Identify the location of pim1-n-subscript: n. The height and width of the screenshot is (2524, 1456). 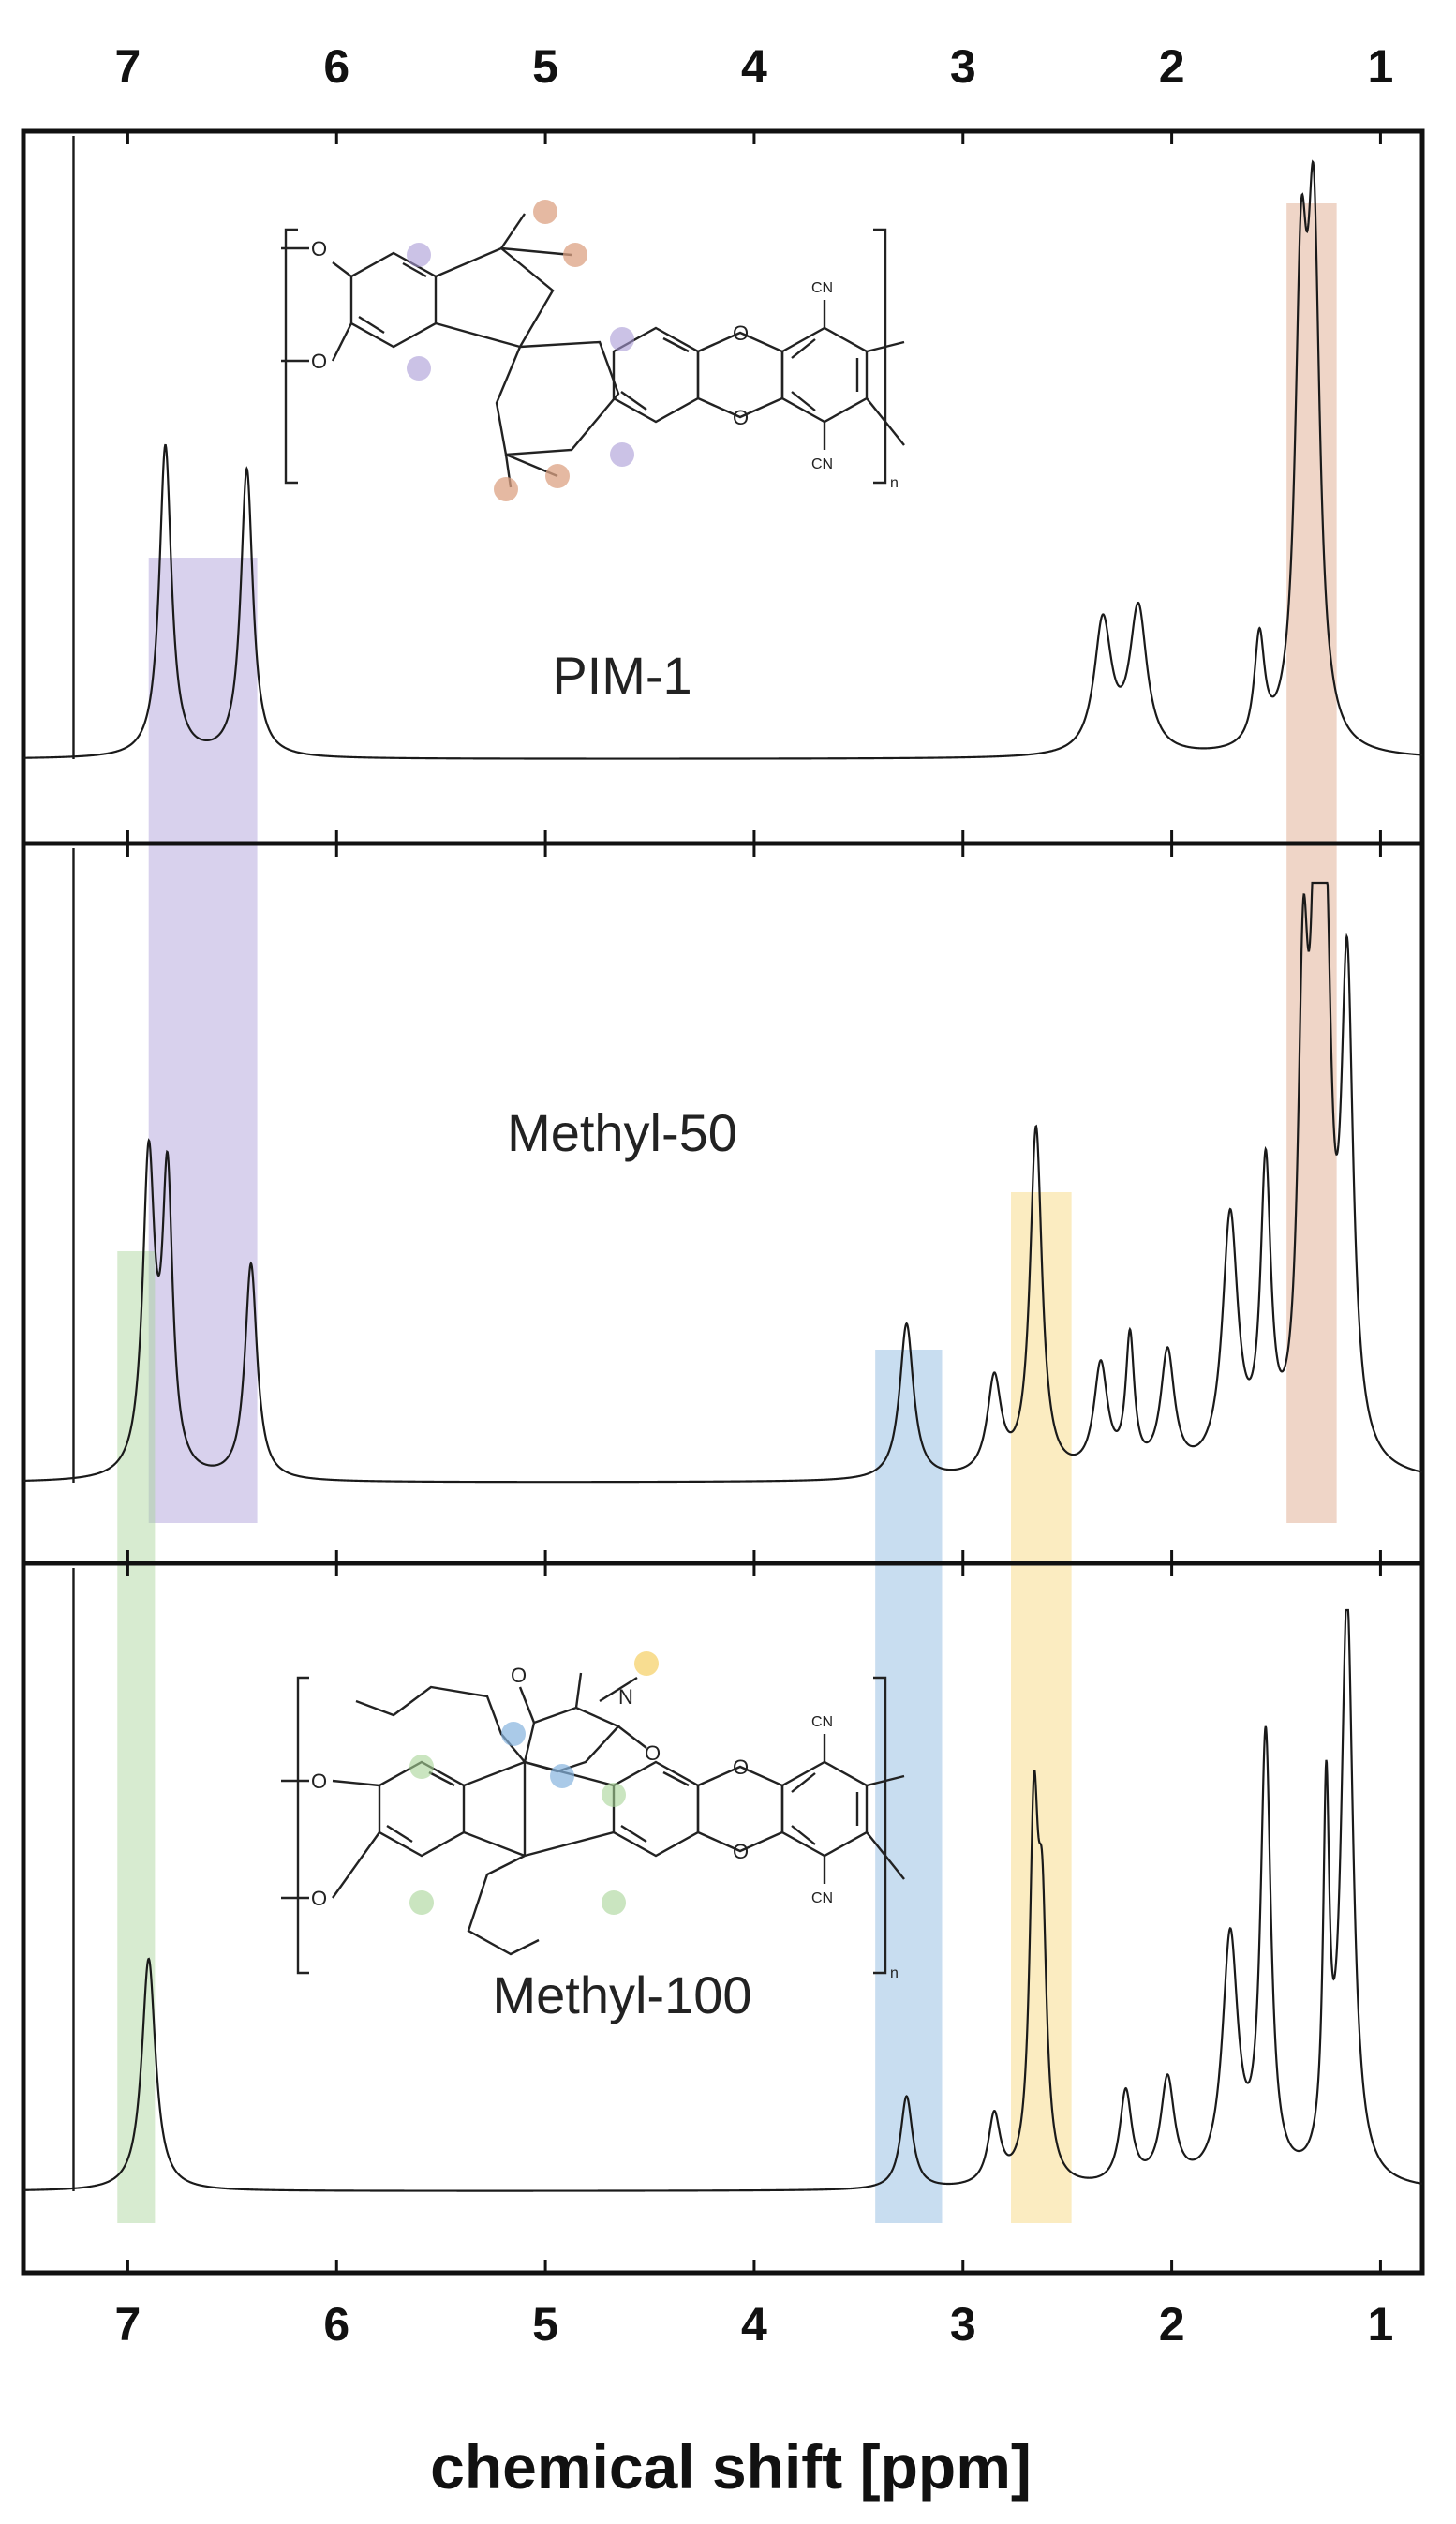
(894, 483).